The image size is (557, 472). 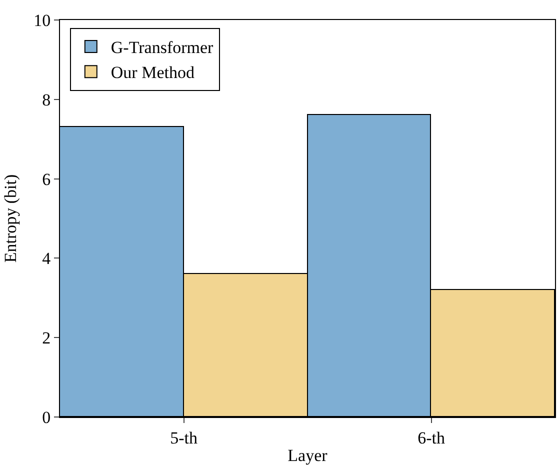 I want to click on y-tick-label: 8, so click(x=46, y=100).